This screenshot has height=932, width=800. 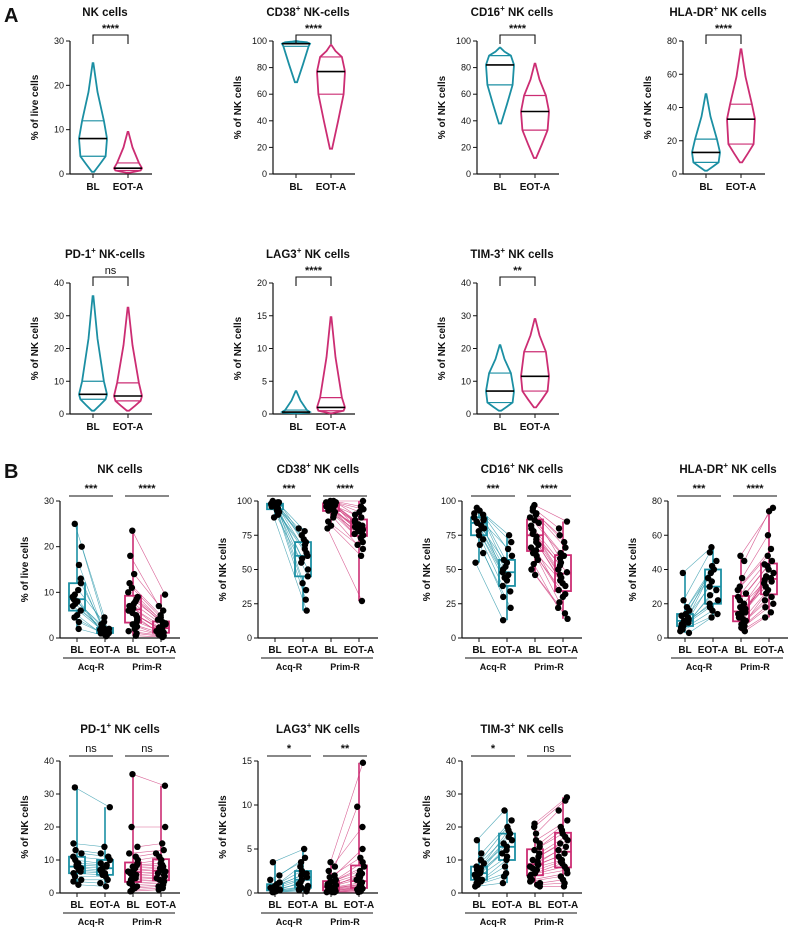 What do you see at coordinates (92, 489) in the screenshot?
I see `significance-label: ***` at bounding box center [92, 489].